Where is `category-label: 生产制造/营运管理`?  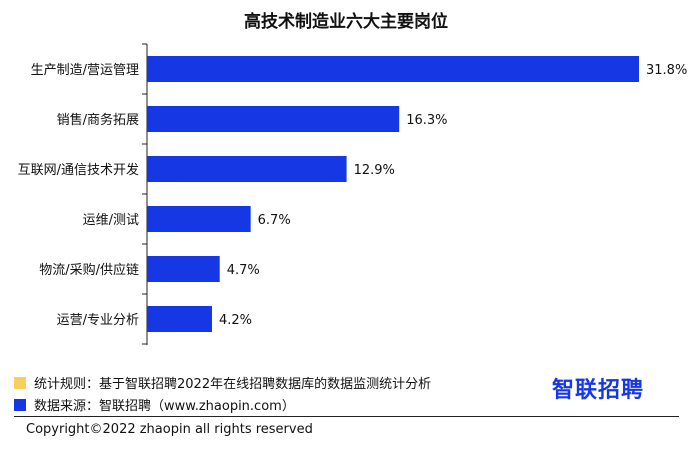
category-label: 生产制造/营运管理 is located at coordinates (85, 70).